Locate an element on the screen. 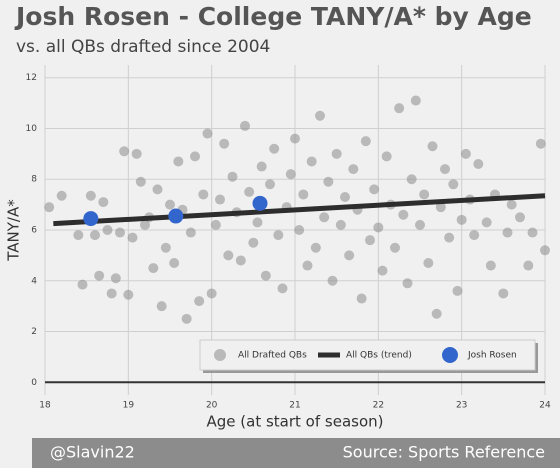 This screenshot has width=560, height=468. legend-label: All QBs (trend) is located at coordinates (379, 356).